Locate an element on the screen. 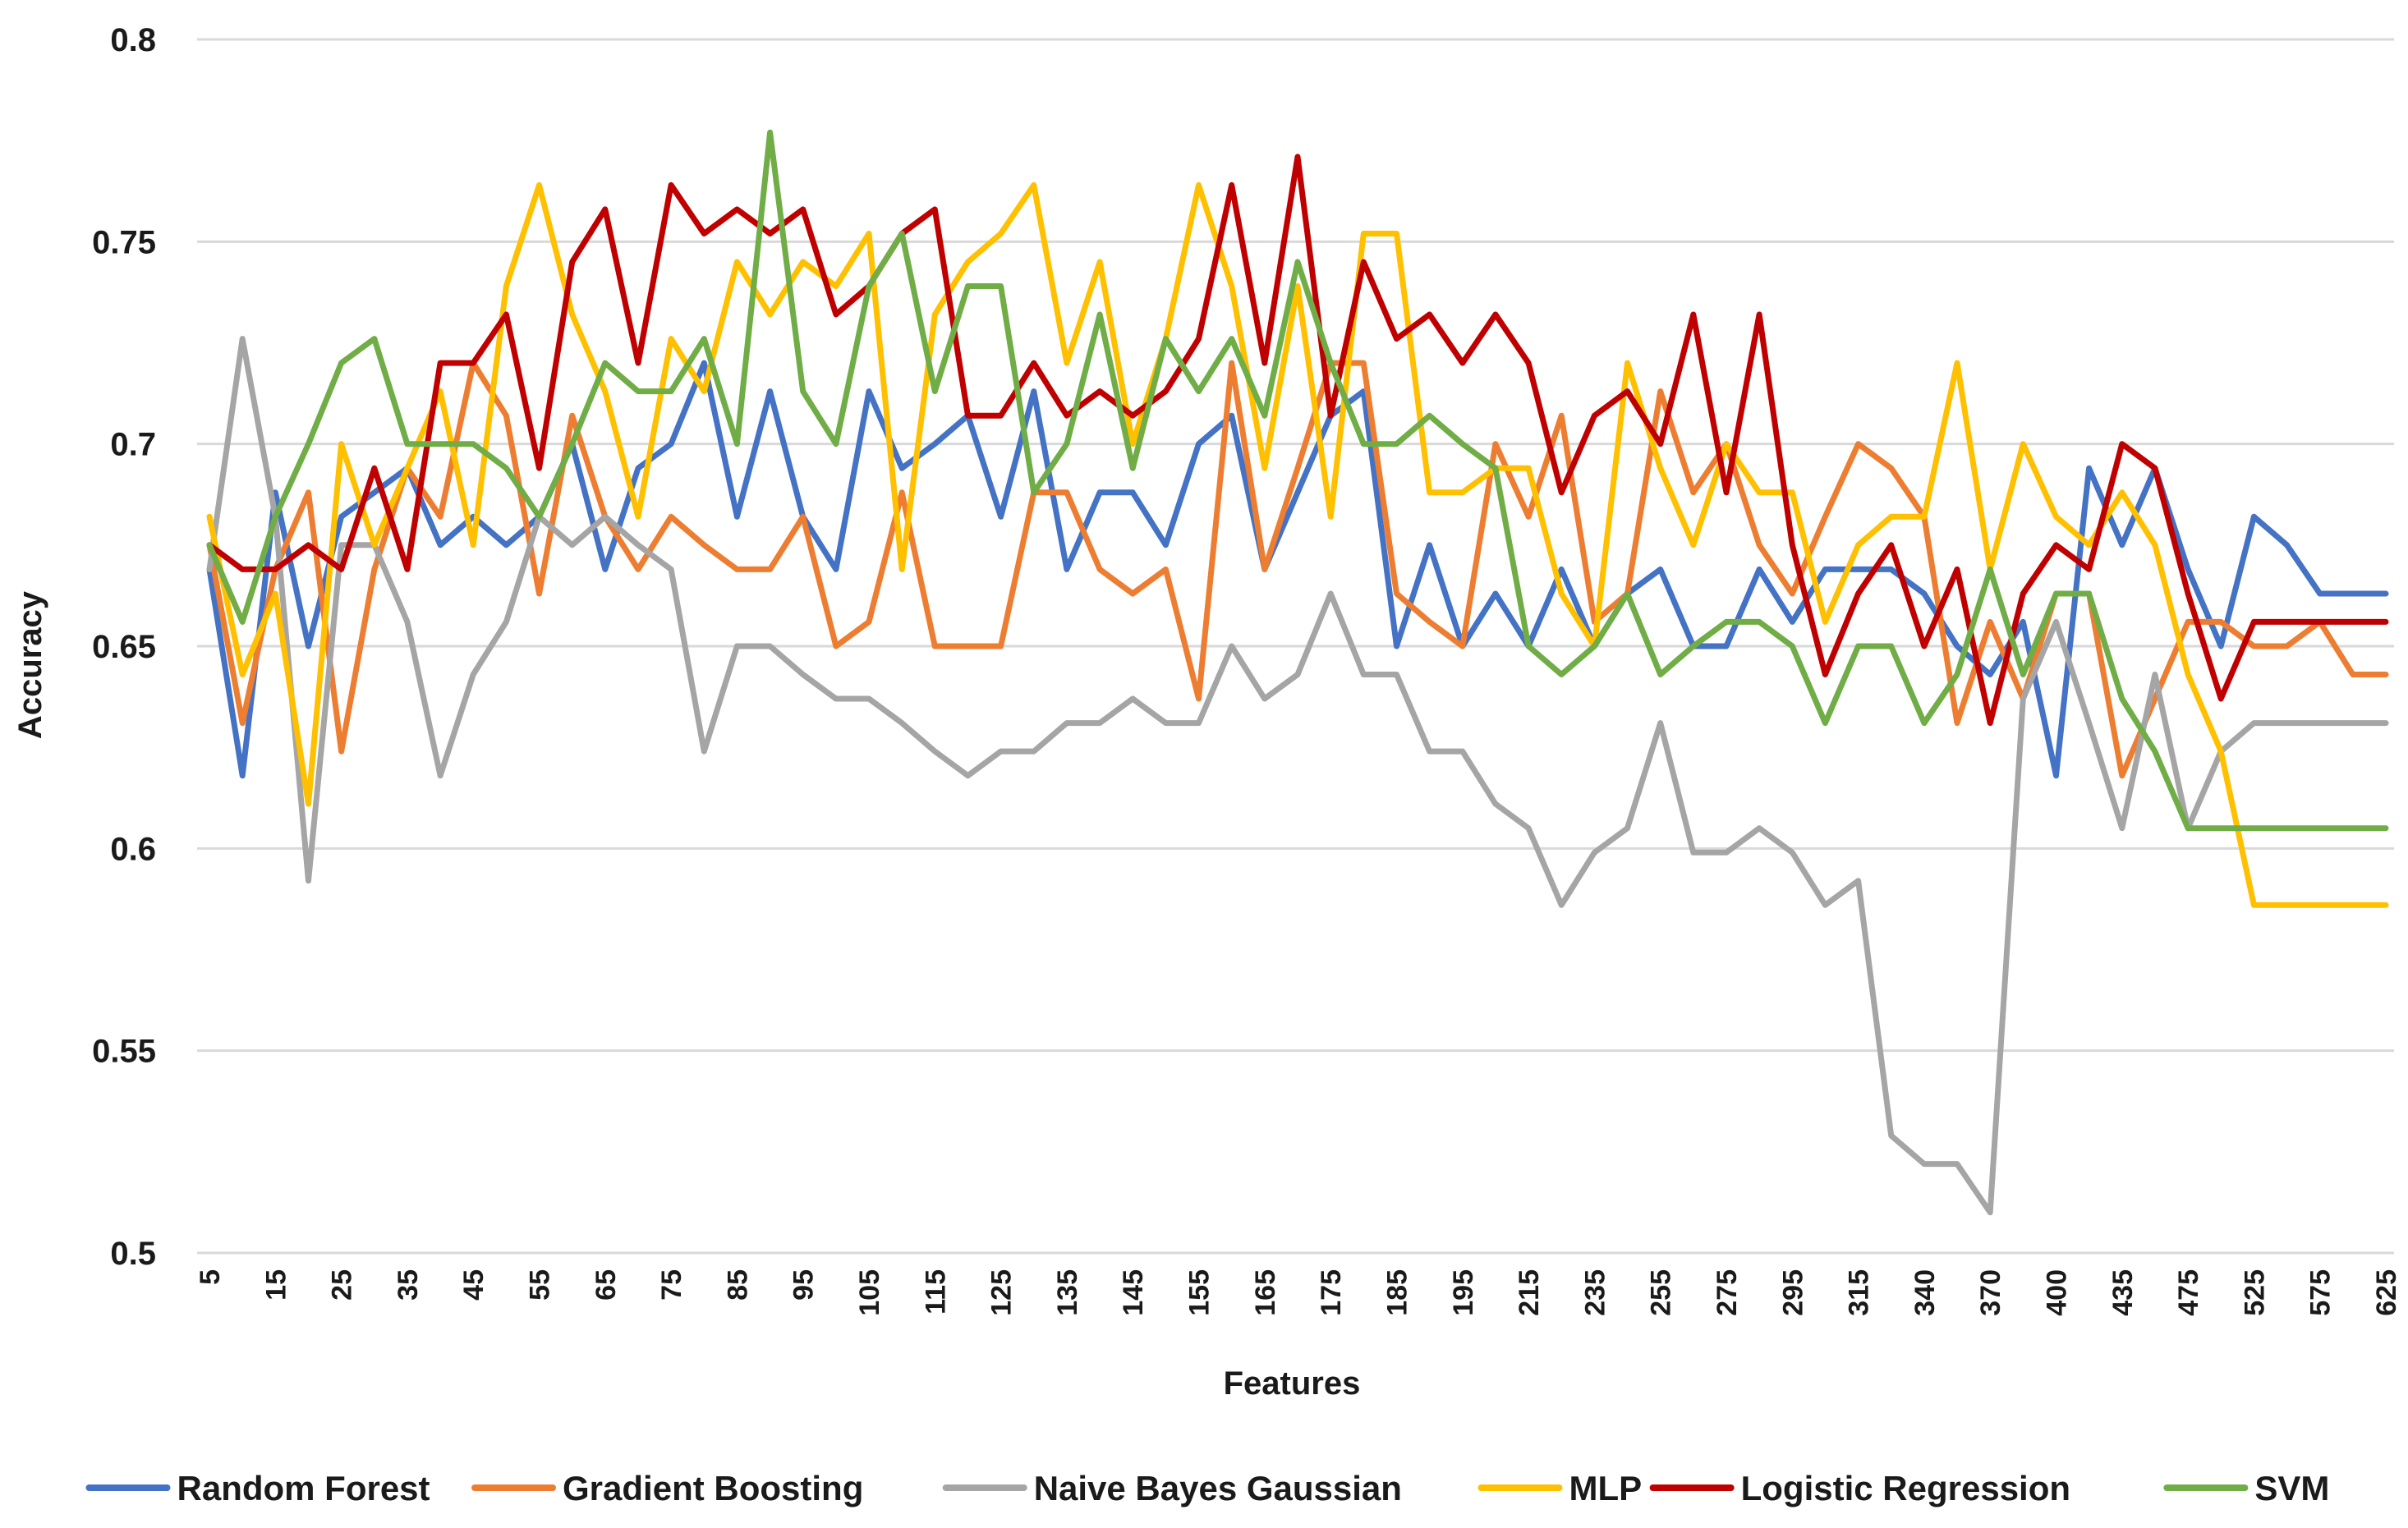 Image resolution: width=2408 pixels, height=1528 pixels. x-tick-label: 15 is located at coordinates (276, 1285).